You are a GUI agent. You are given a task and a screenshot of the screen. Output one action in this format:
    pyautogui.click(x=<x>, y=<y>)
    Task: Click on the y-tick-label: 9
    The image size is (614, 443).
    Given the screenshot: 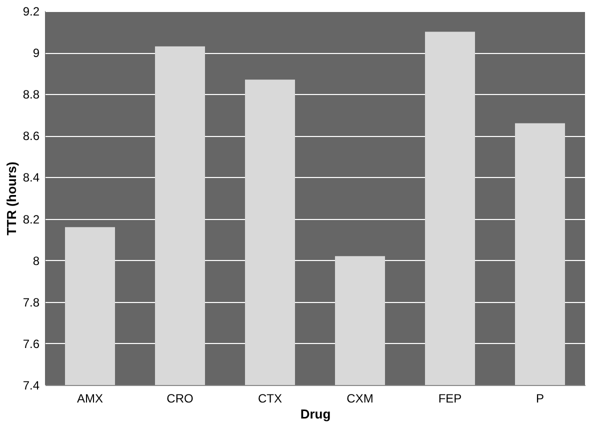 What is the action you would take?
    pyautogui.click(x=36, y=53)
    